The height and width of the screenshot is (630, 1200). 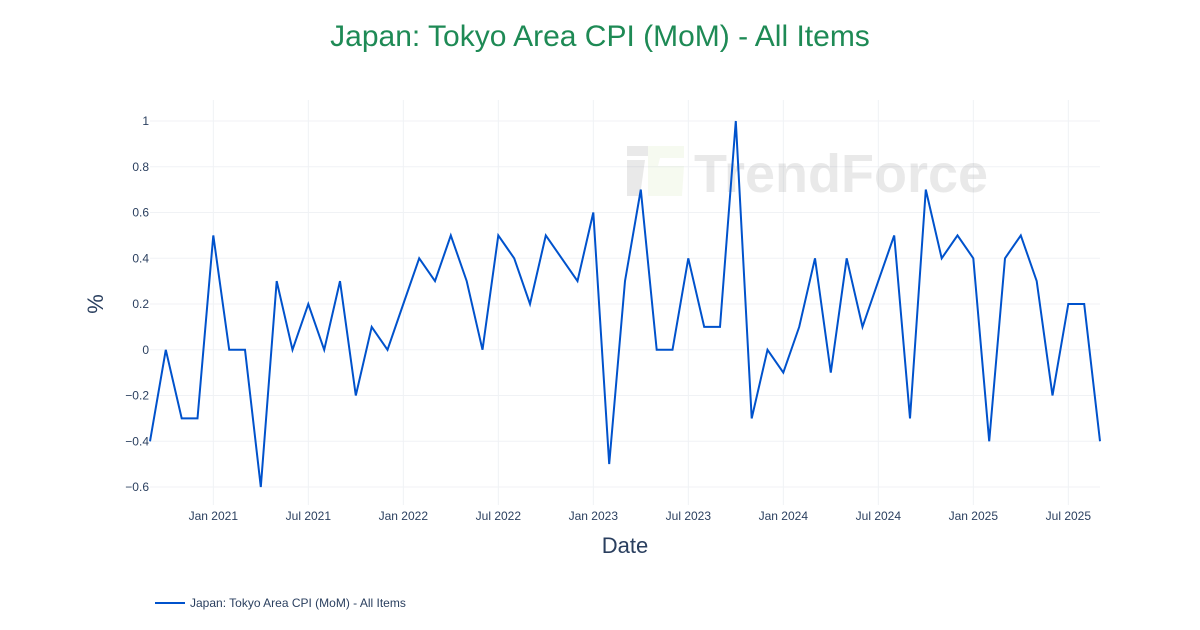 What do you see at coordinates (140, 167) in the screenshot?
I see `y-tick-label: 0.8` at bounding box center [140, 167].